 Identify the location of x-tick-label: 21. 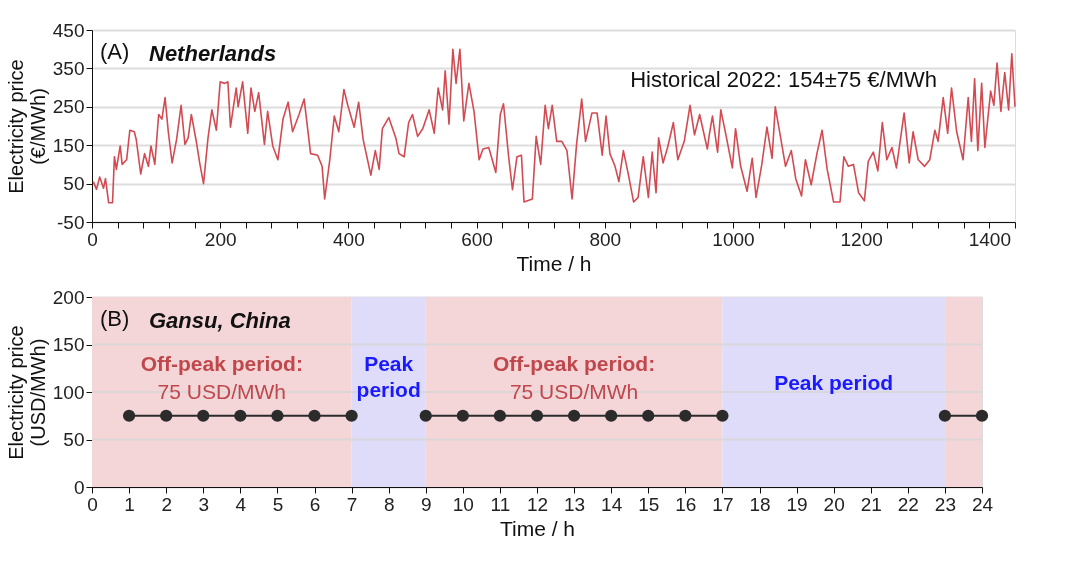
(871, 504).